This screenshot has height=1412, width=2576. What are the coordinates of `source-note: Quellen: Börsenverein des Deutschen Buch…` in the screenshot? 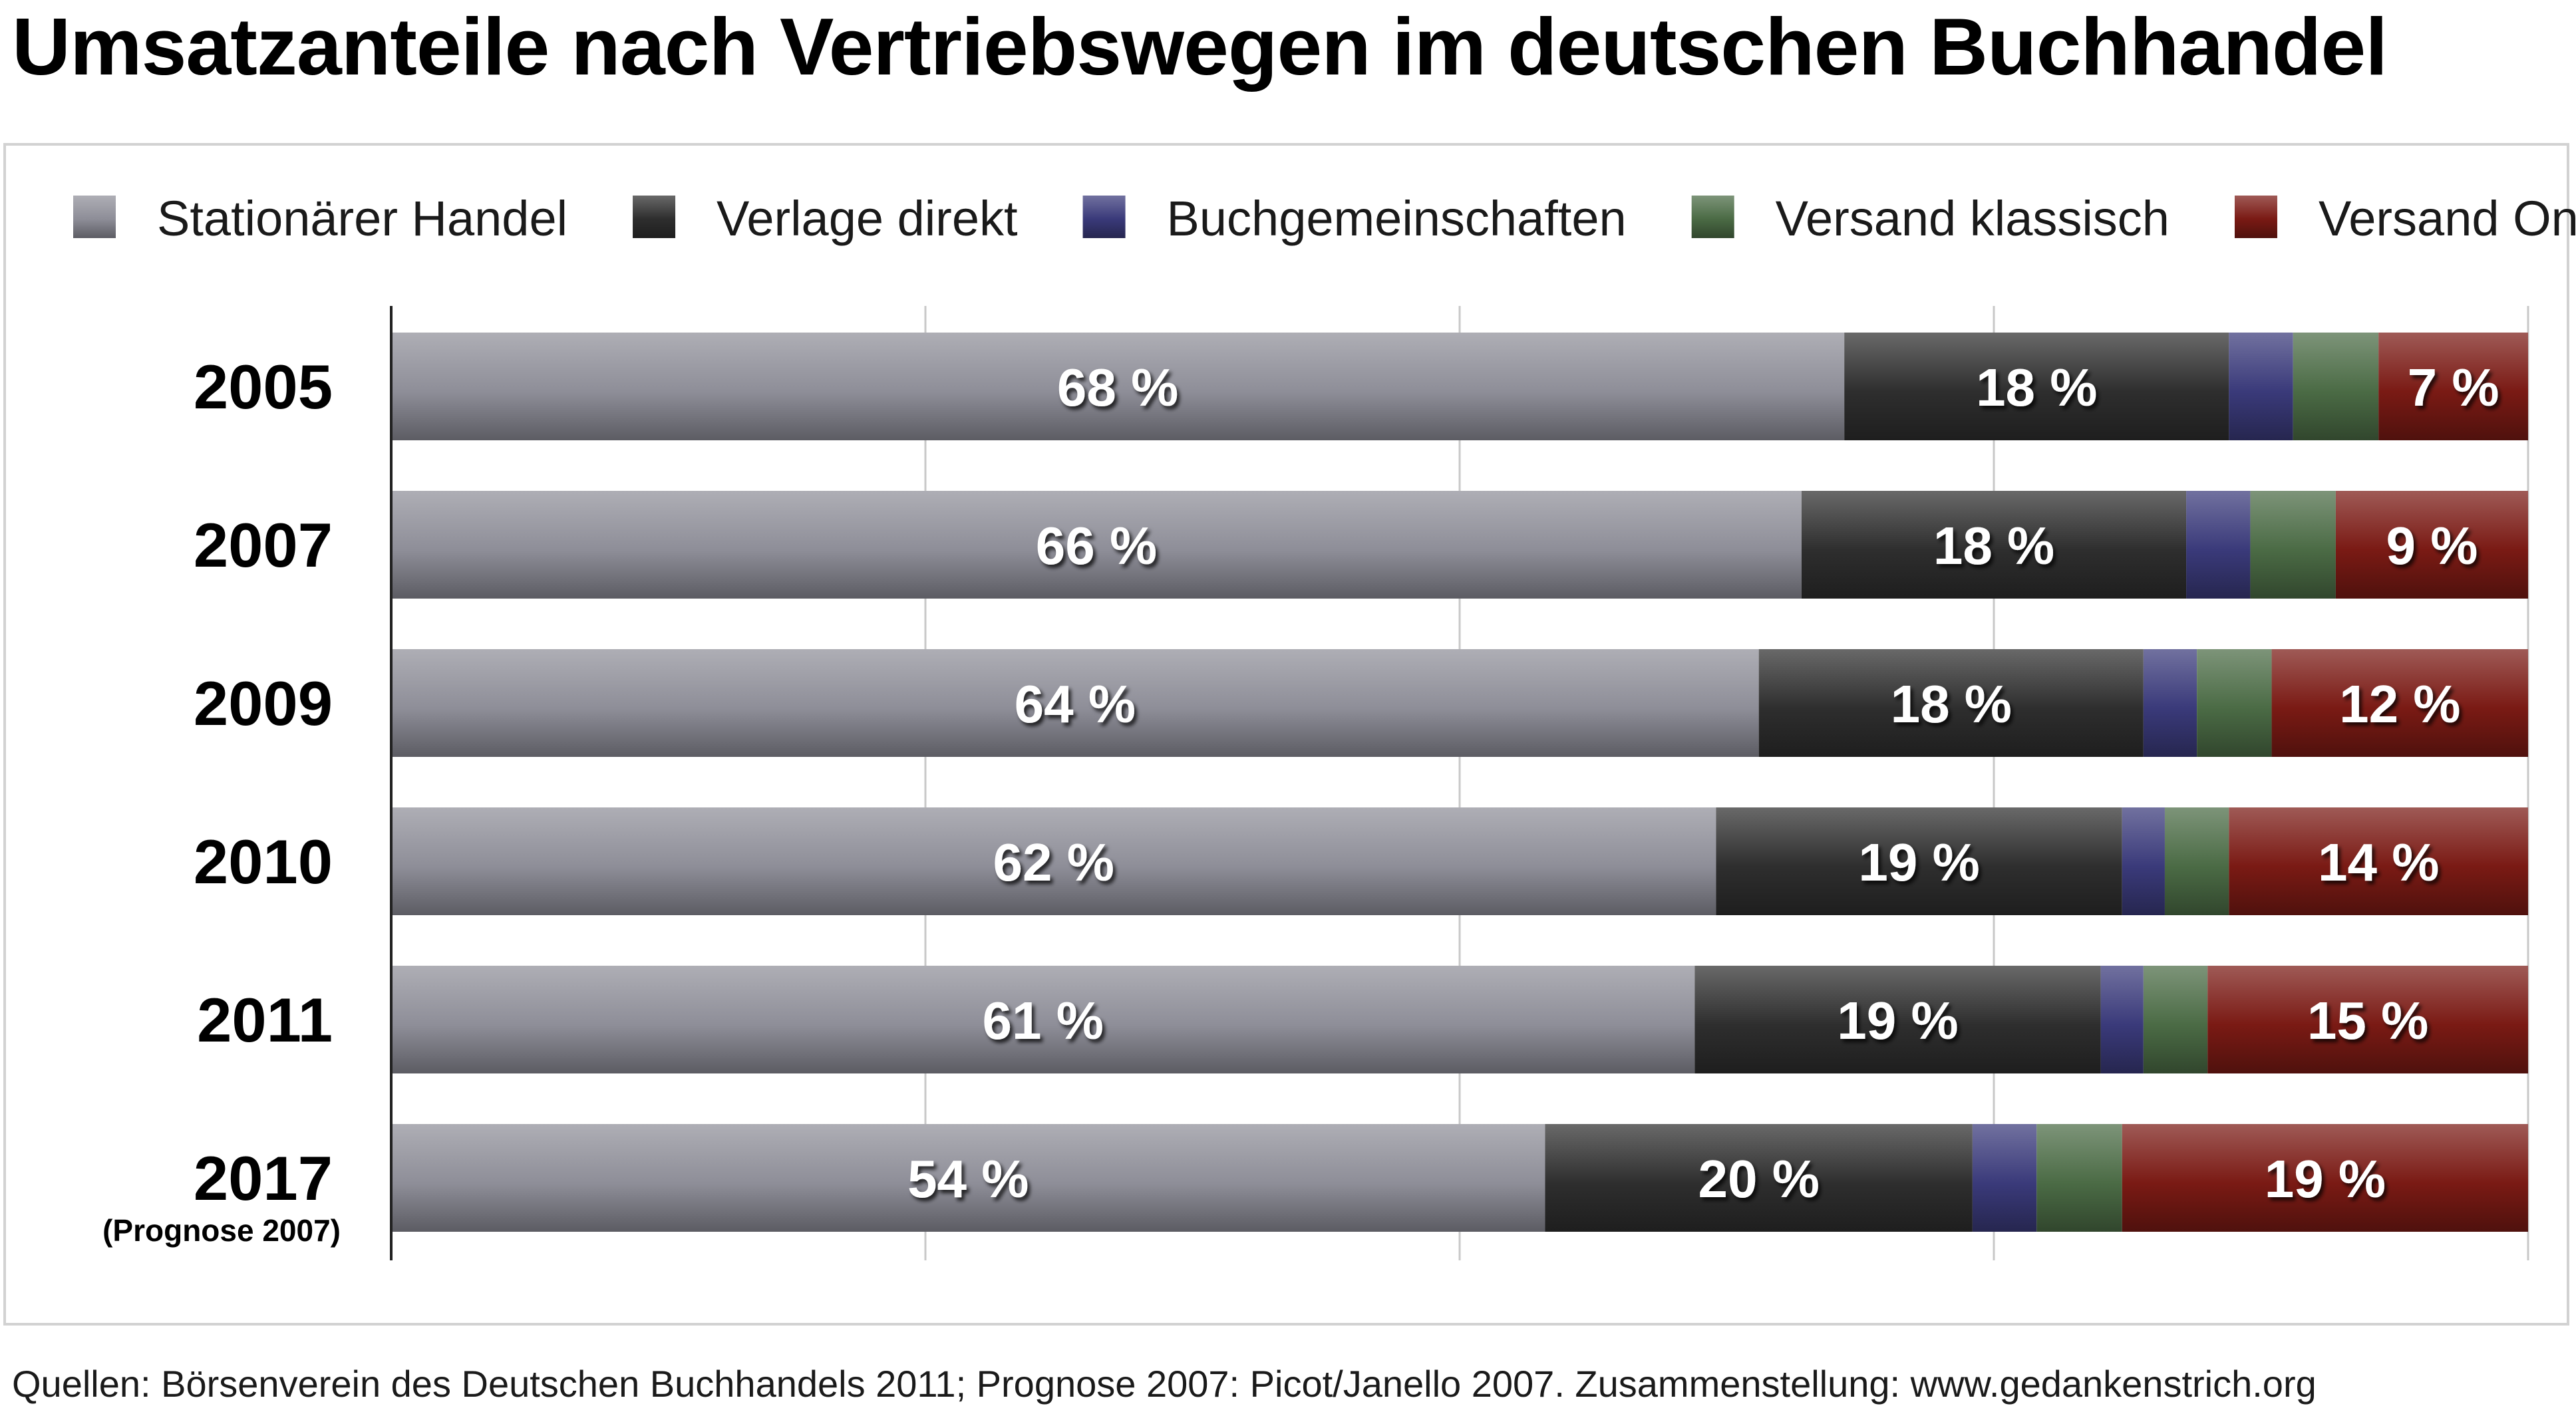 It's located at (1164, 1384).